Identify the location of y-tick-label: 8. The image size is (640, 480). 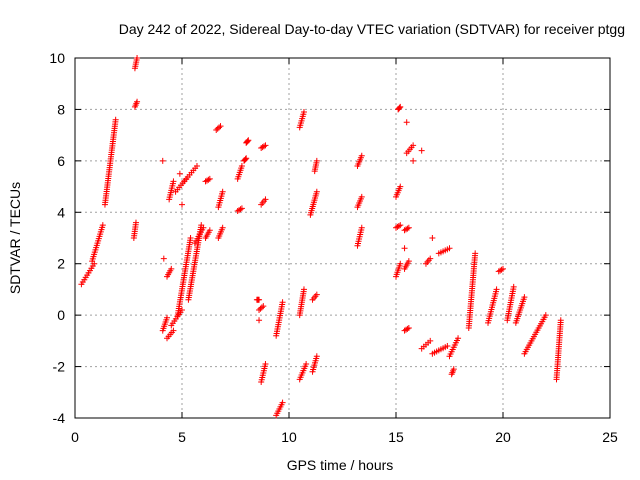
(61, 109).